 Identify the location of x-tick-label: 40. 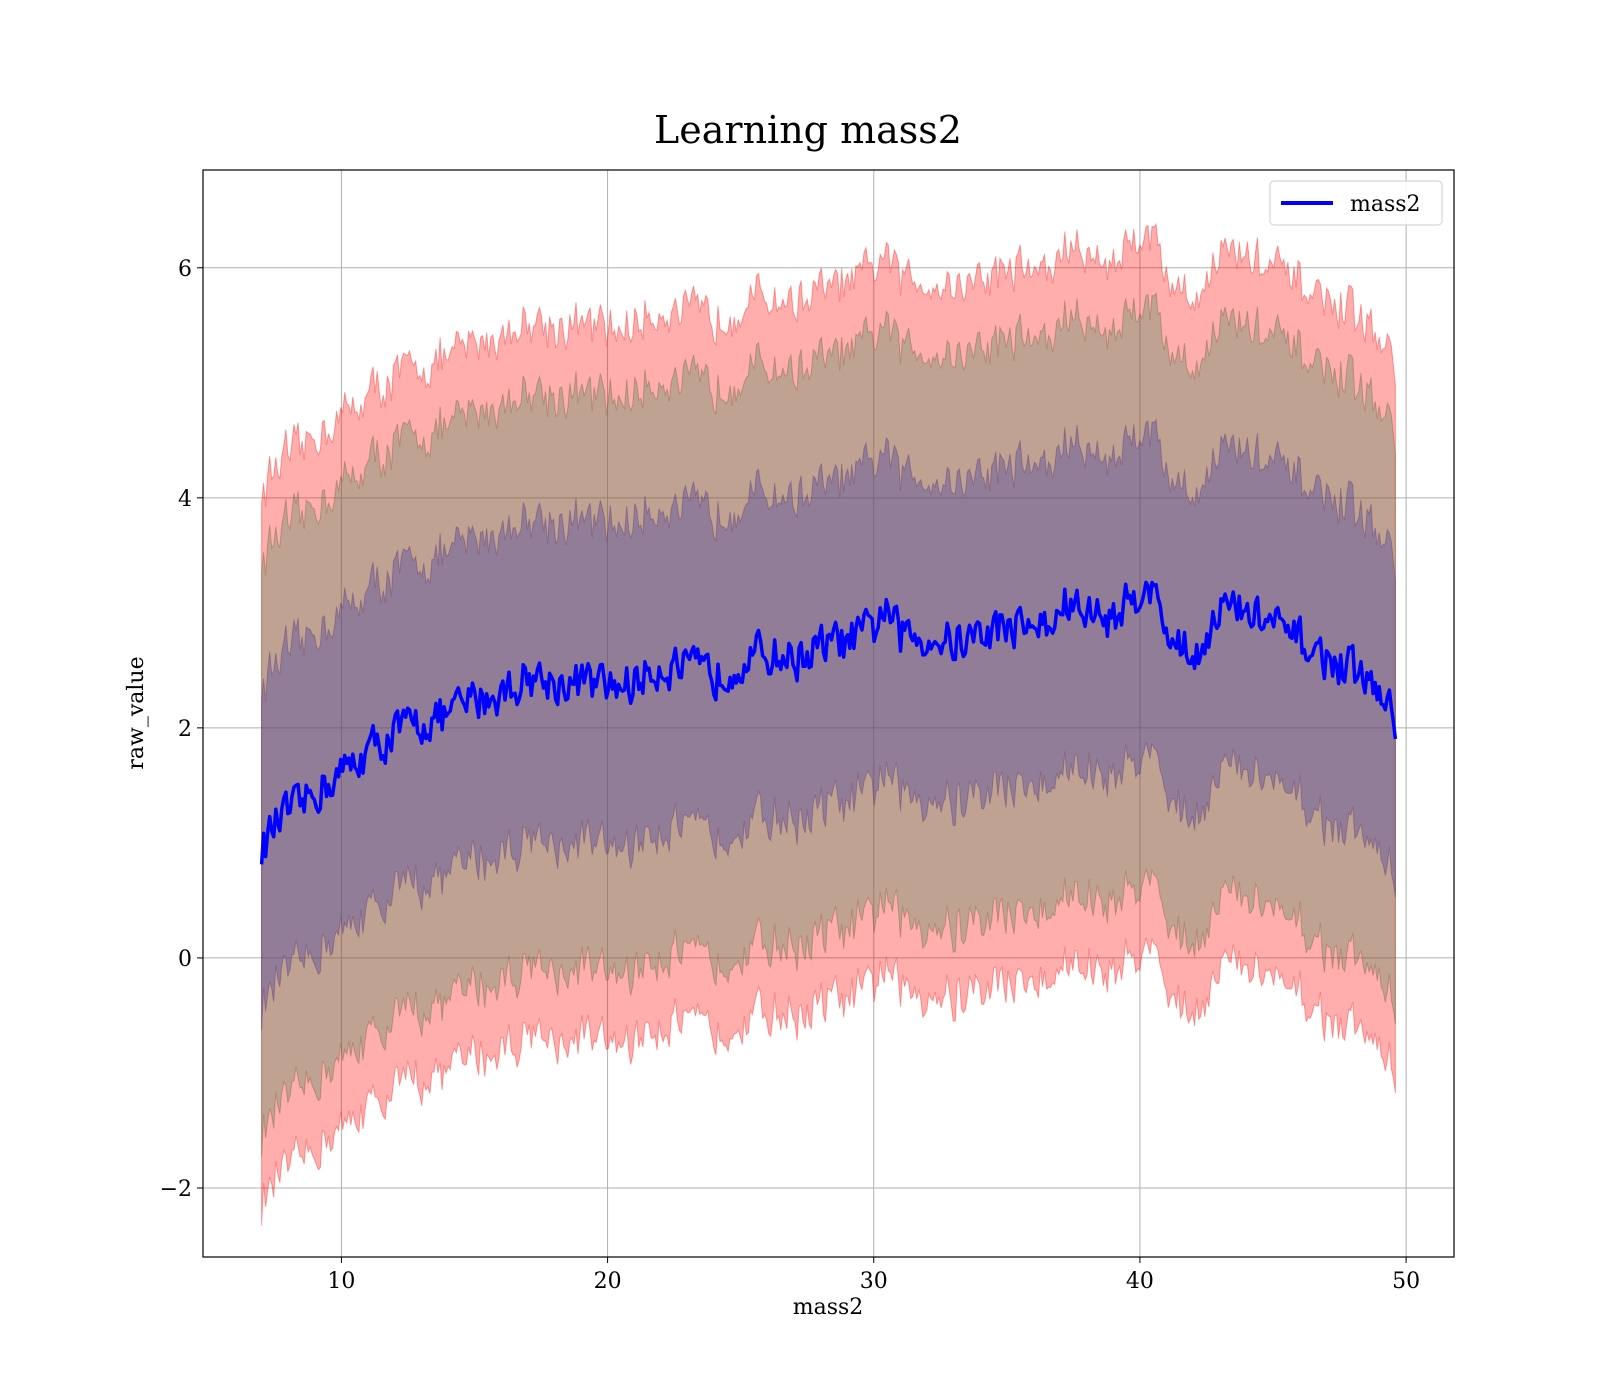
(1140, 1281).